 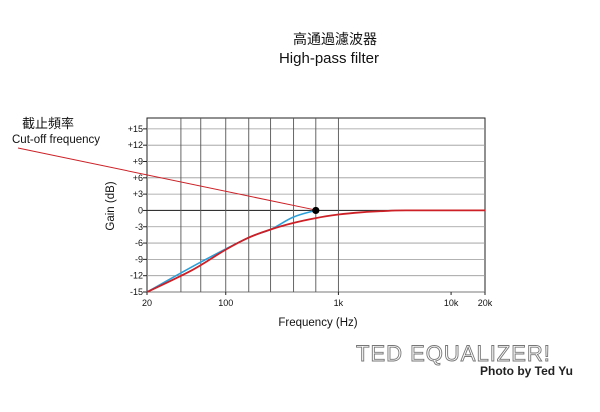 What do you see at coordinates (48, 124) in the screenshot?
I see `cutoff-label-zh: 截止頻率` at bounding box center [48, 124].